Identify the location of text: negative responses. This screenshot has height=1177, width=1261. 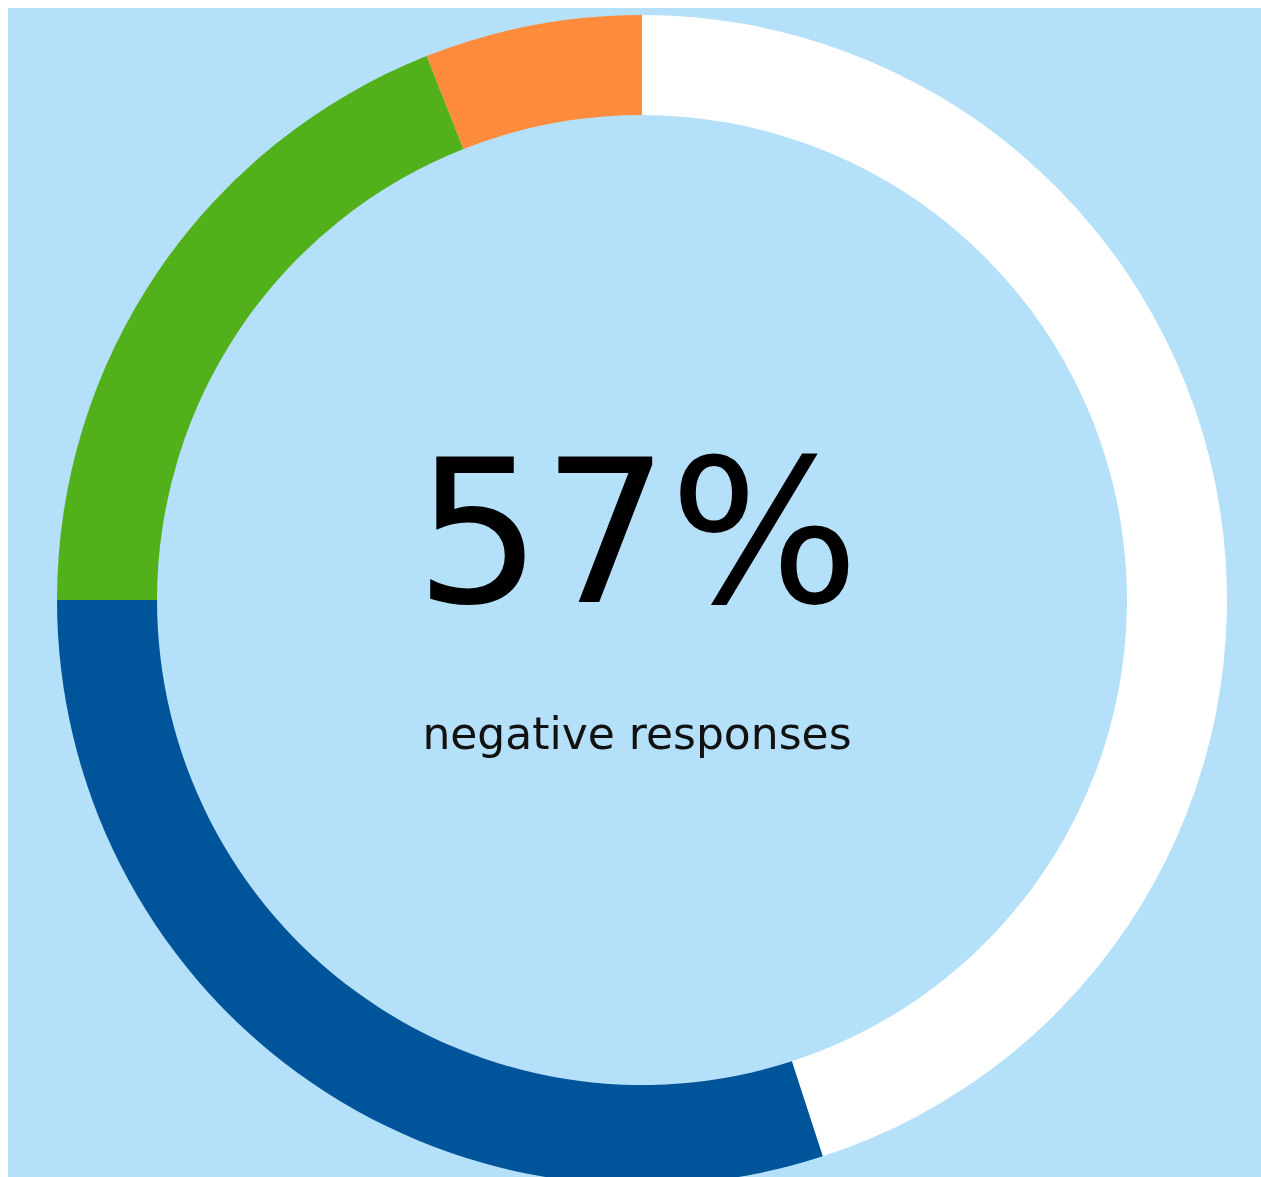
(637, 733).